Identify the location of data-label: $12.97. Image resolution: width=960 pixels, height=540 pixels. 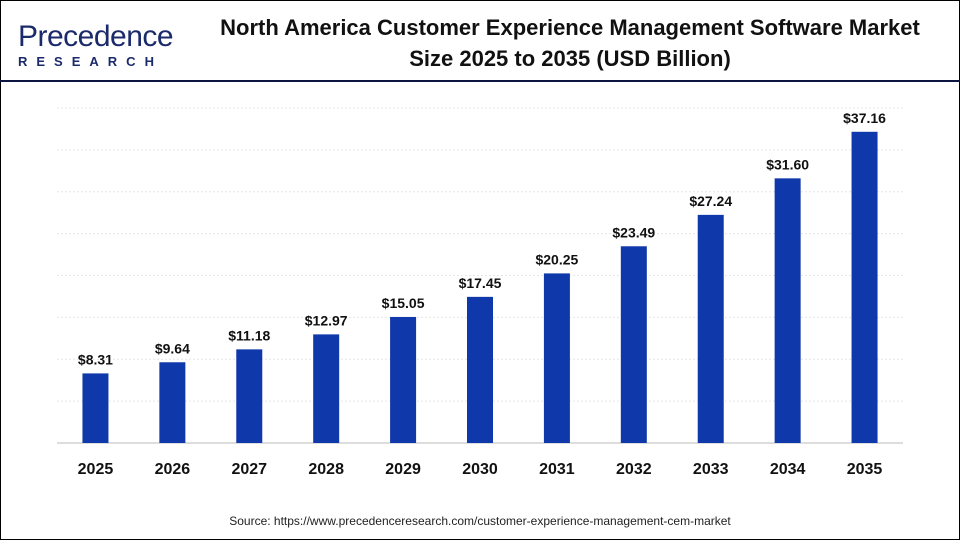
(326, 320).